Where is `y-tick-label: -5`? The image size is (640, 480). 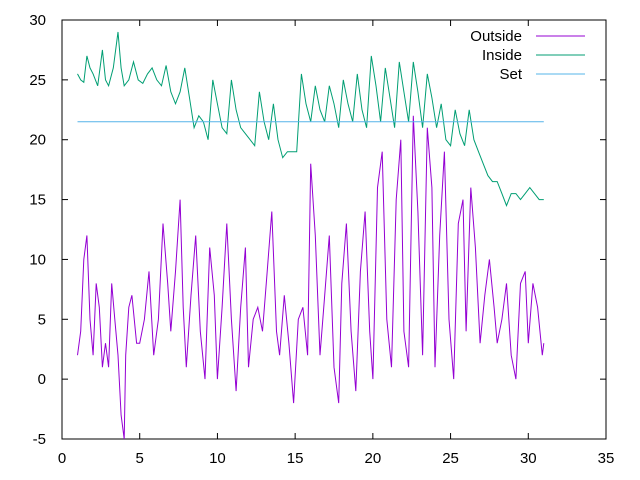 y-tick-label: -5 is located at coordinates (39, 439).